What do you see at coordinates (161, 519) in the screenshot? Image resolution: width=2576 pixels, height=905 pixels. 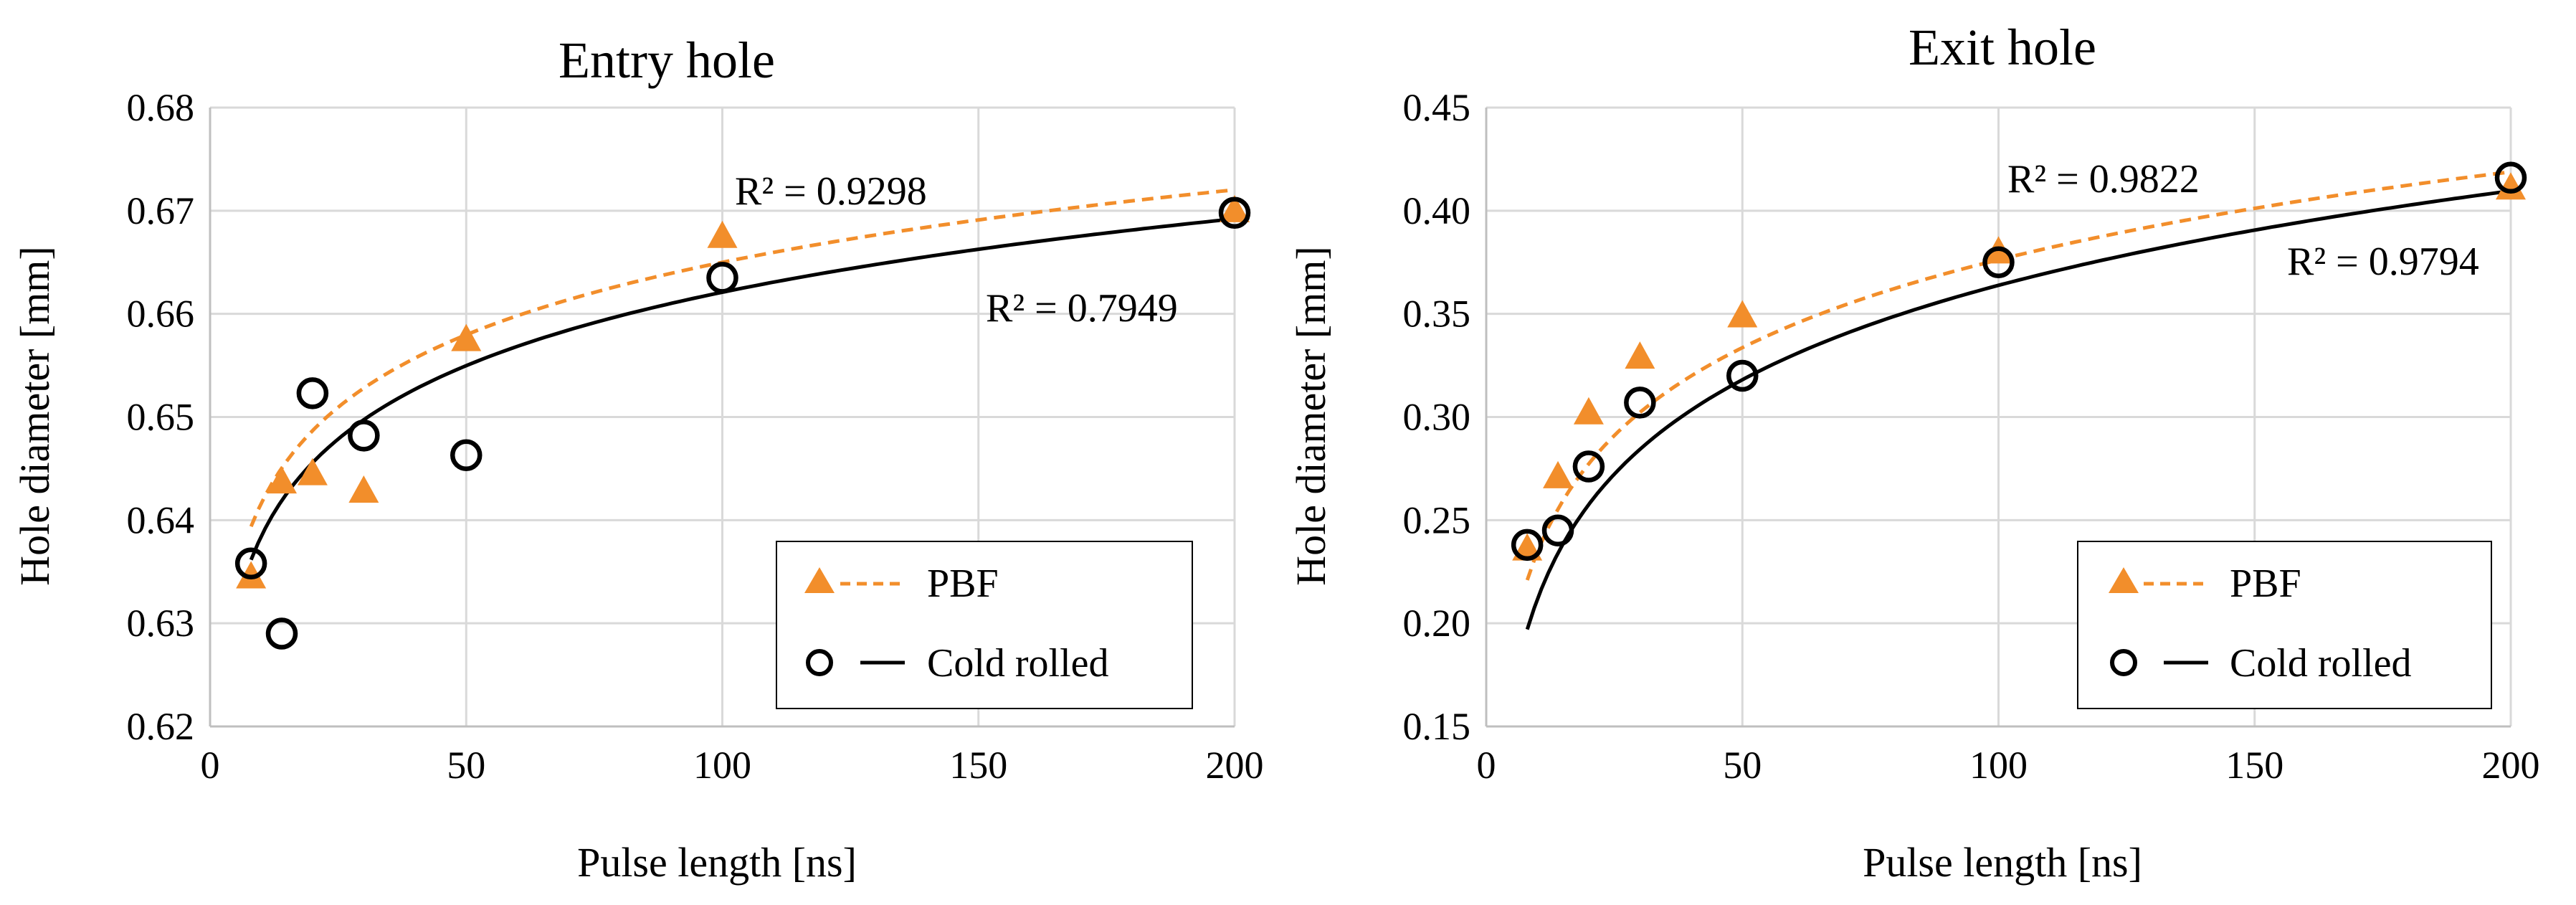 I see `y-tick-label: 0.64` at bounding box center [161, 519].